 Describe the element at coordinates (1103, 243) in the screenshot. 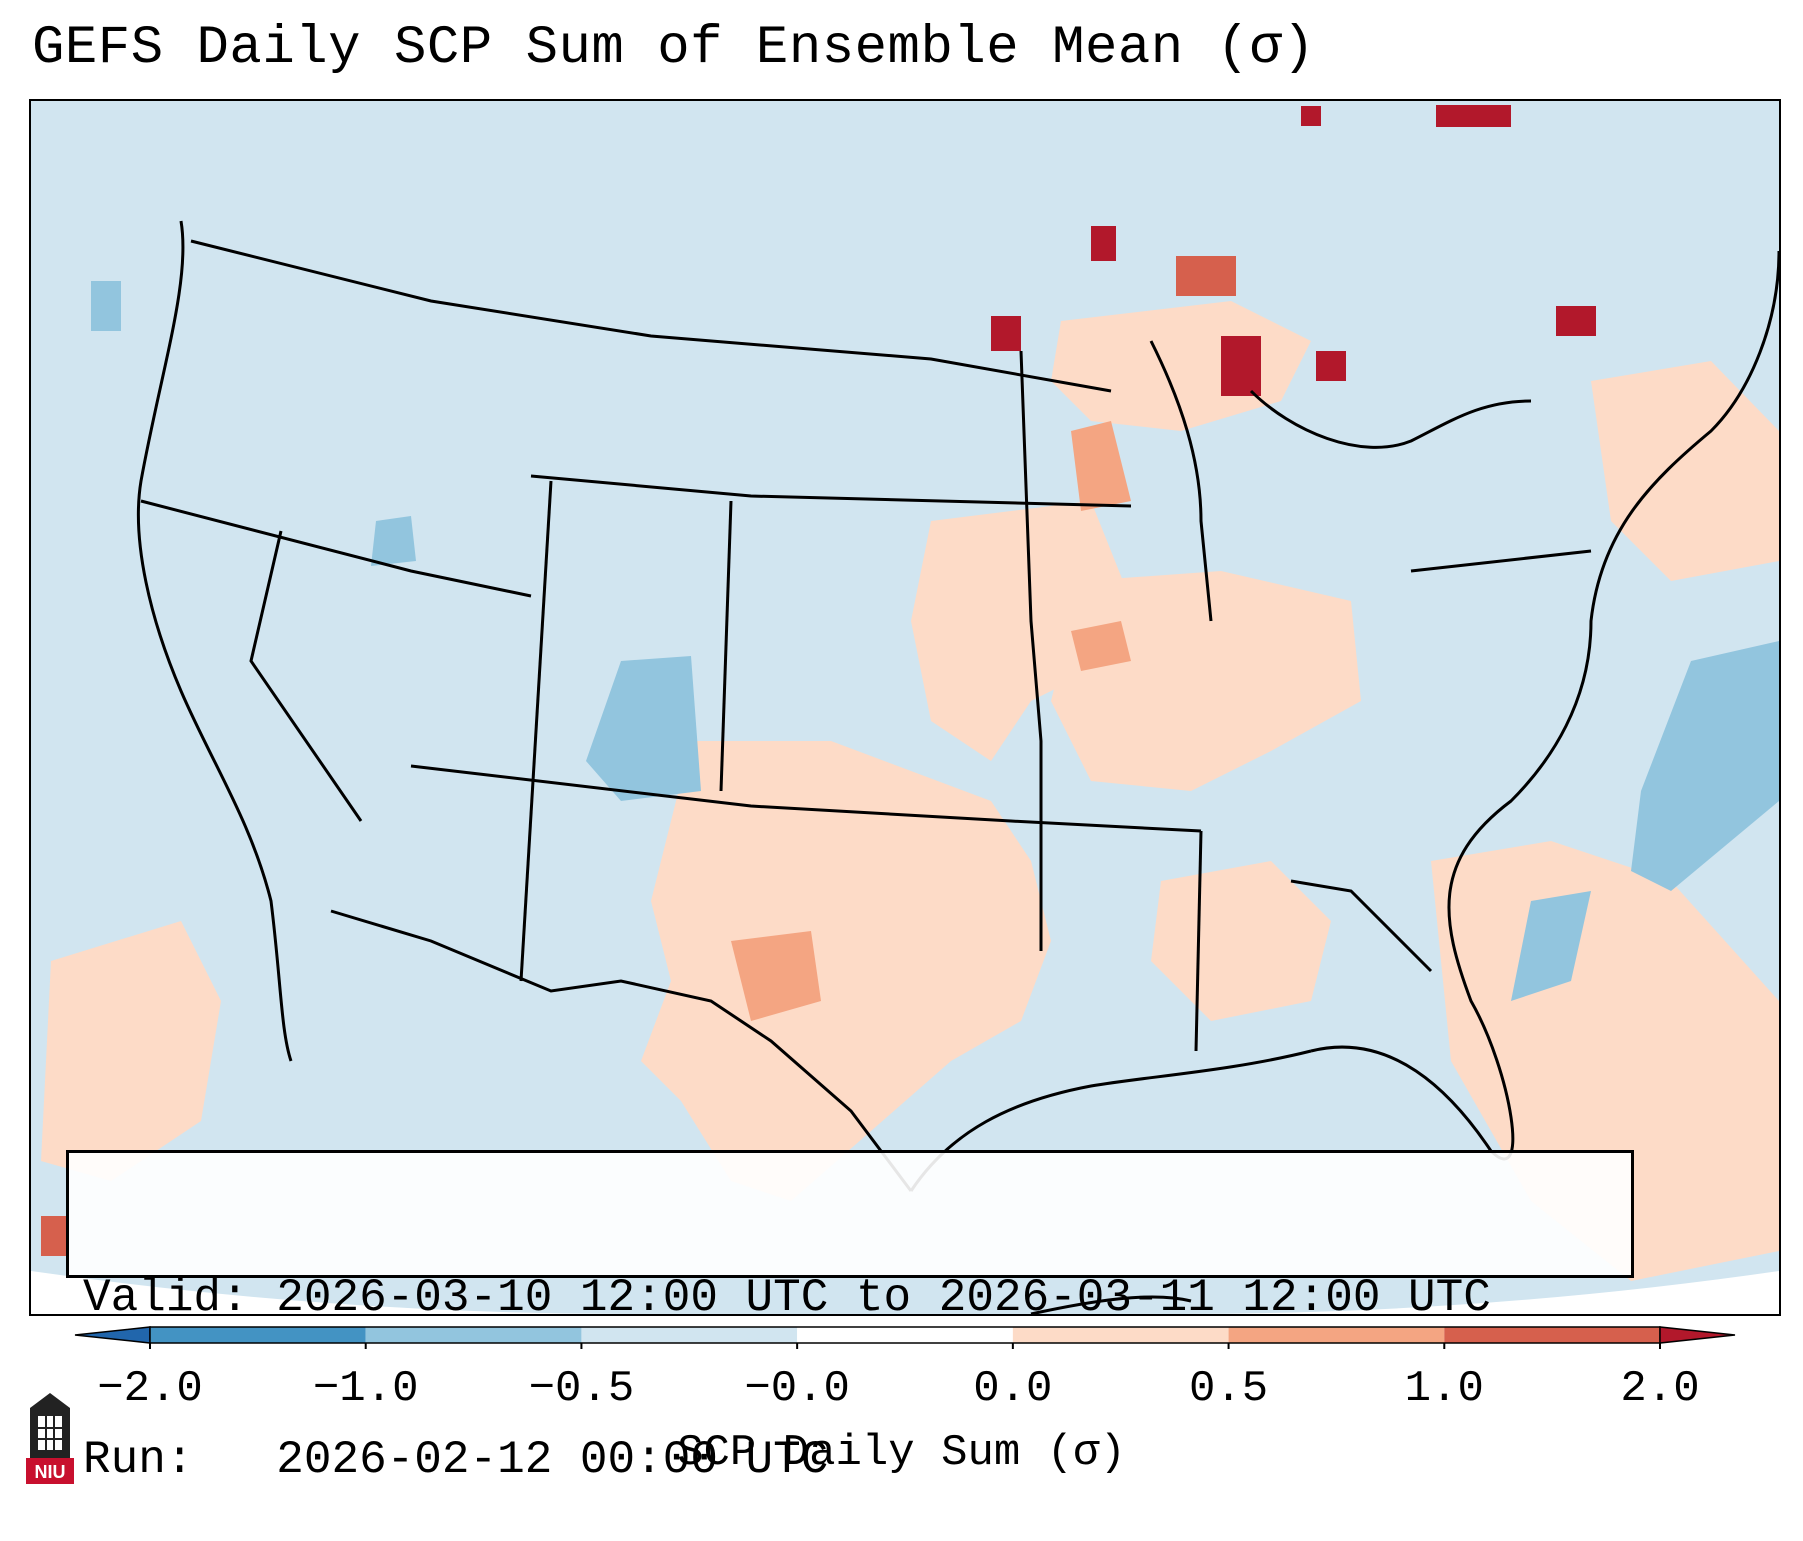

I see `north-ontario-strong-cell` at that location.